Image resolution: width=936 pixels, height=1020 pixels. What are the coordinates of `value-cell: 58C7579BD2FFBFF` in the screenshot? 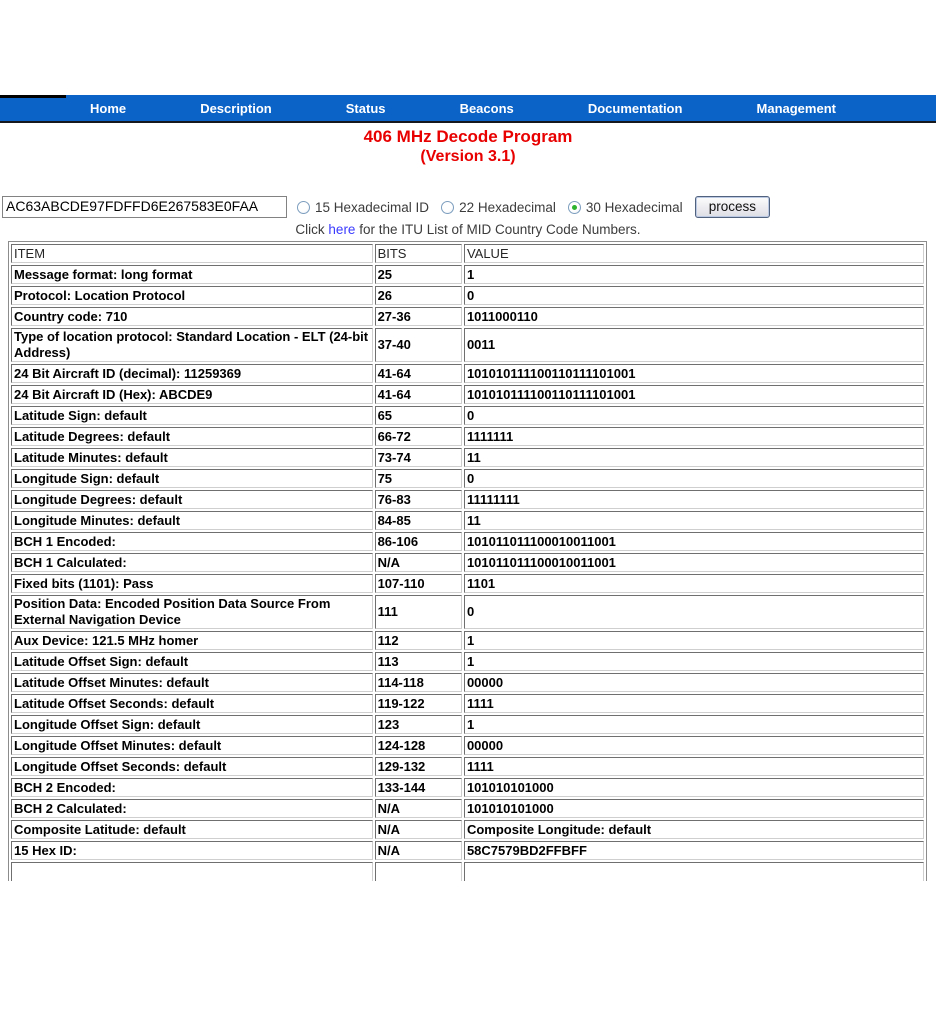 It's located at (693, 850).